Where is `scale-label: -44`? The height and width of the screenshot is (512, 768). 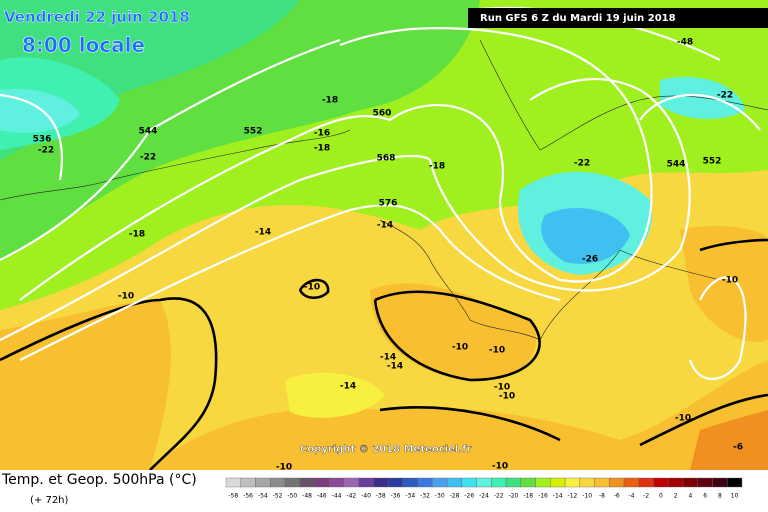
scale-label: -44 is located at coordinates (337, 496).